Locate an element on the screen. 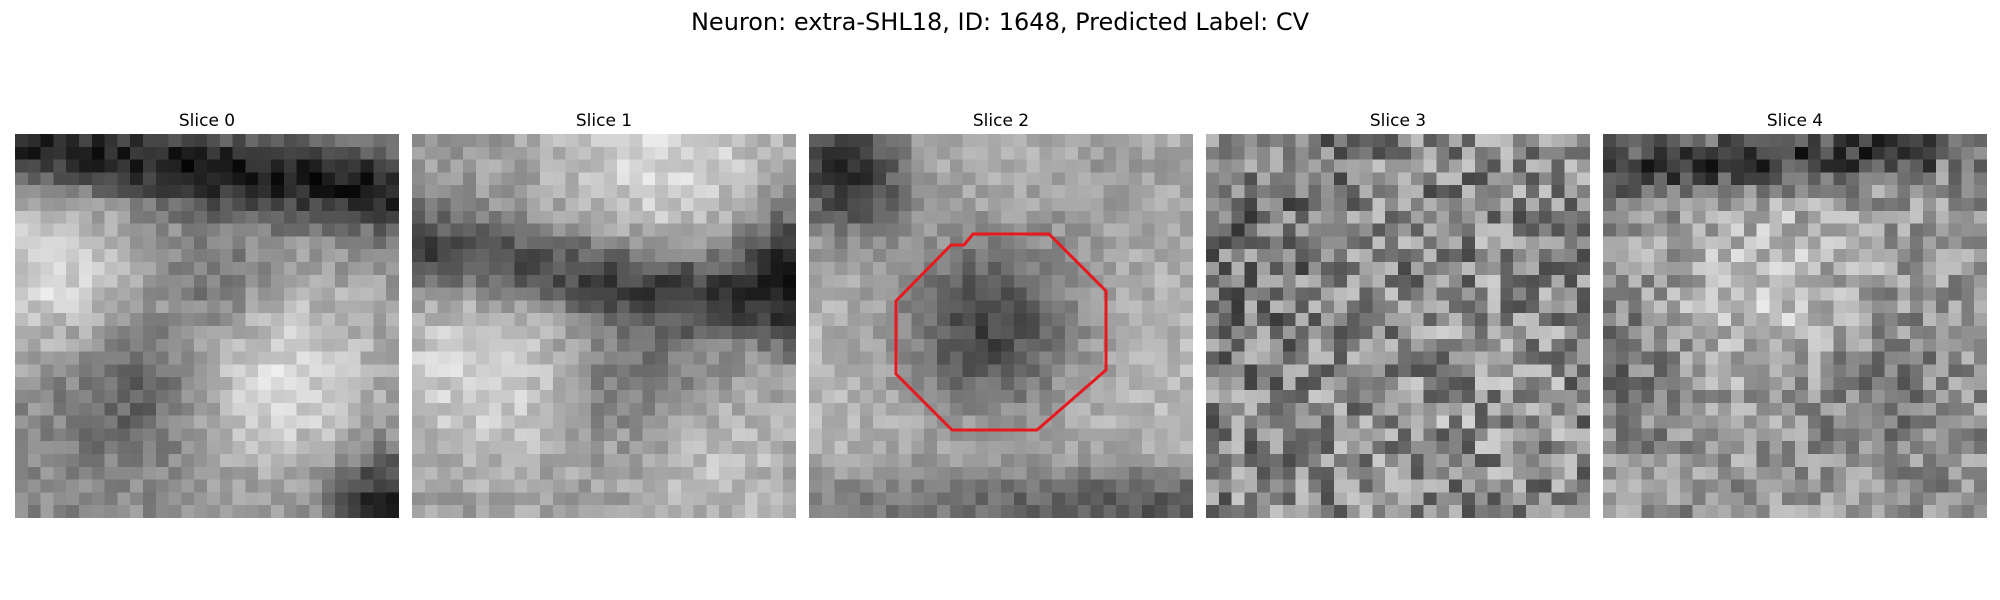  slice-panel-4: Slice 4 is located at coordinates (1795, 313).